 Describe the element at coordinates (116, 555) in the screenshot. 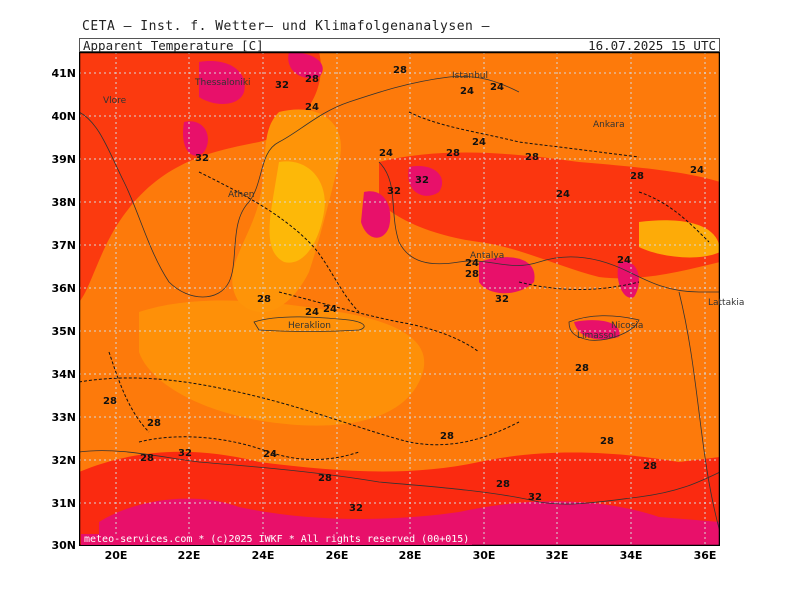

I see `lon-label: 20E` at that location.